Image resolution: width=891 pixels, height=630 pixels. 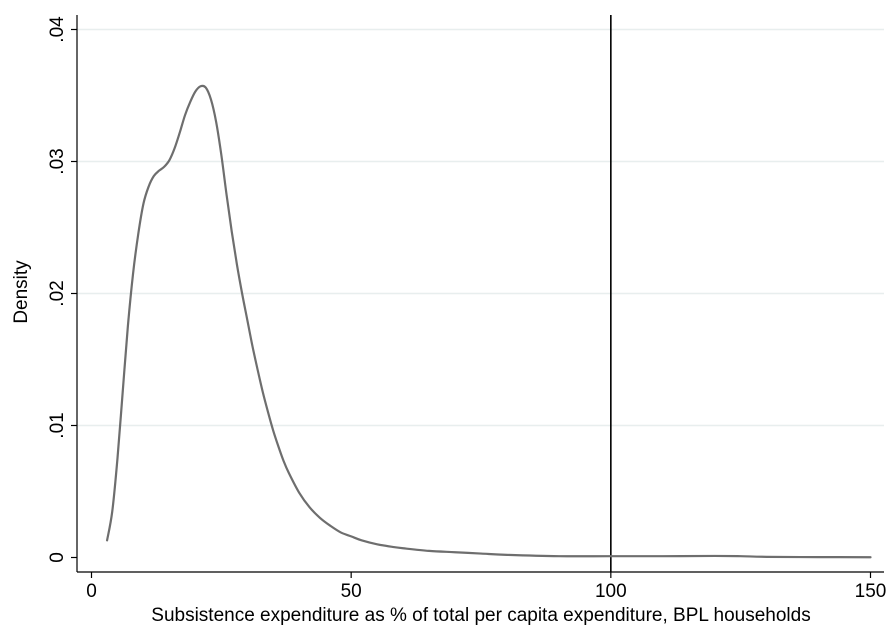 What do you see at coordinates (21, 292) in the screenshot?
I see `y-axis-title: Density` at bounding box center [21, 292].